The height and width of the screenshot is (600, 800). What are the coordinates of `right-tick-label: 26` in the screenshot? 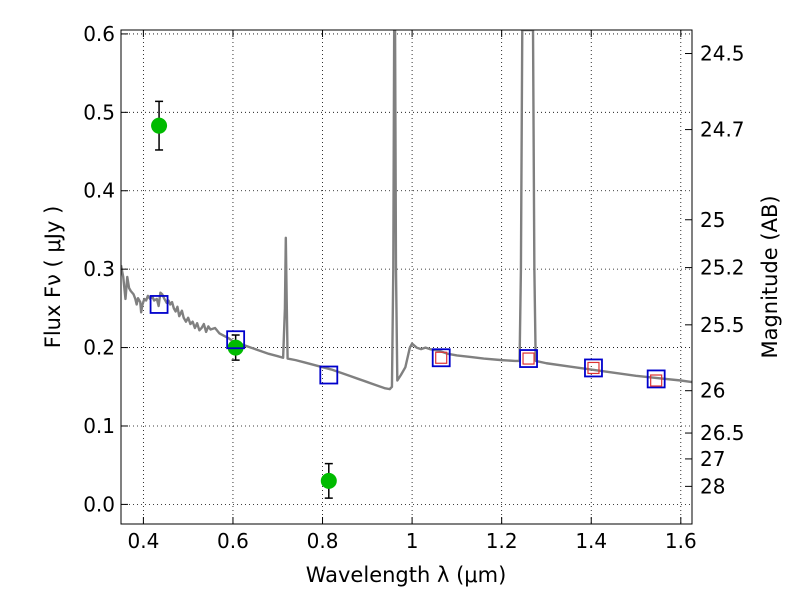 It's located at (712, 391).